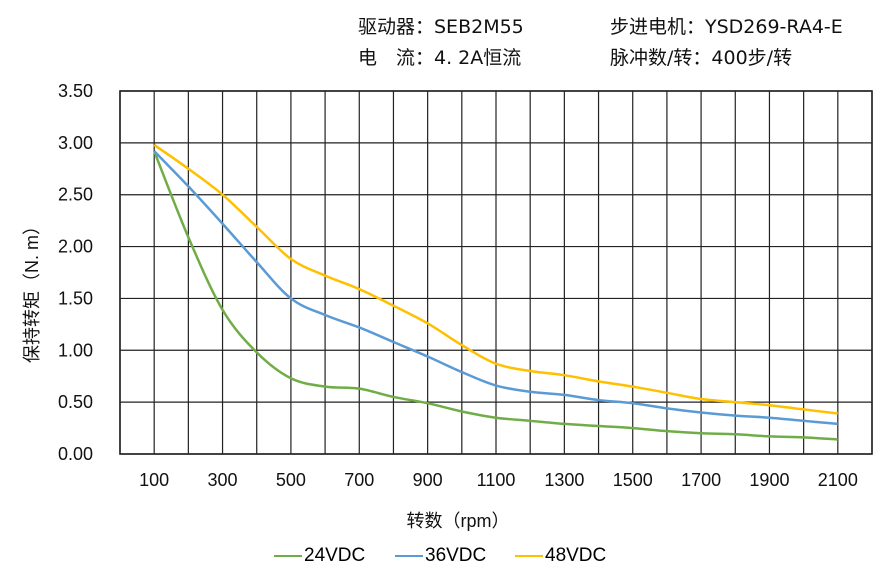 The width and height of the screenshot is (888, 586). Describe the element at coordinates (75, 91) in the screenshot. I see `y-tick-label: 3.50` at that location.